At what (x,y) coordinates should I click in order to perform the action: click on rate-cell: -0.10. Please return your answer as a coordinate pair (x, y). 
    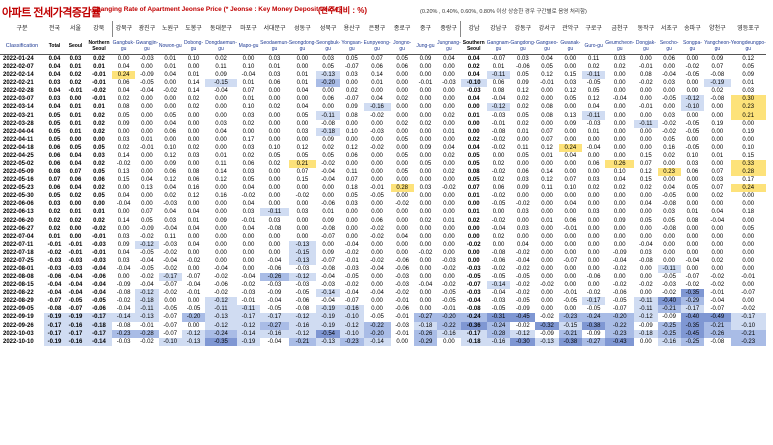
    Looking at the image, I should click on (170, 341).